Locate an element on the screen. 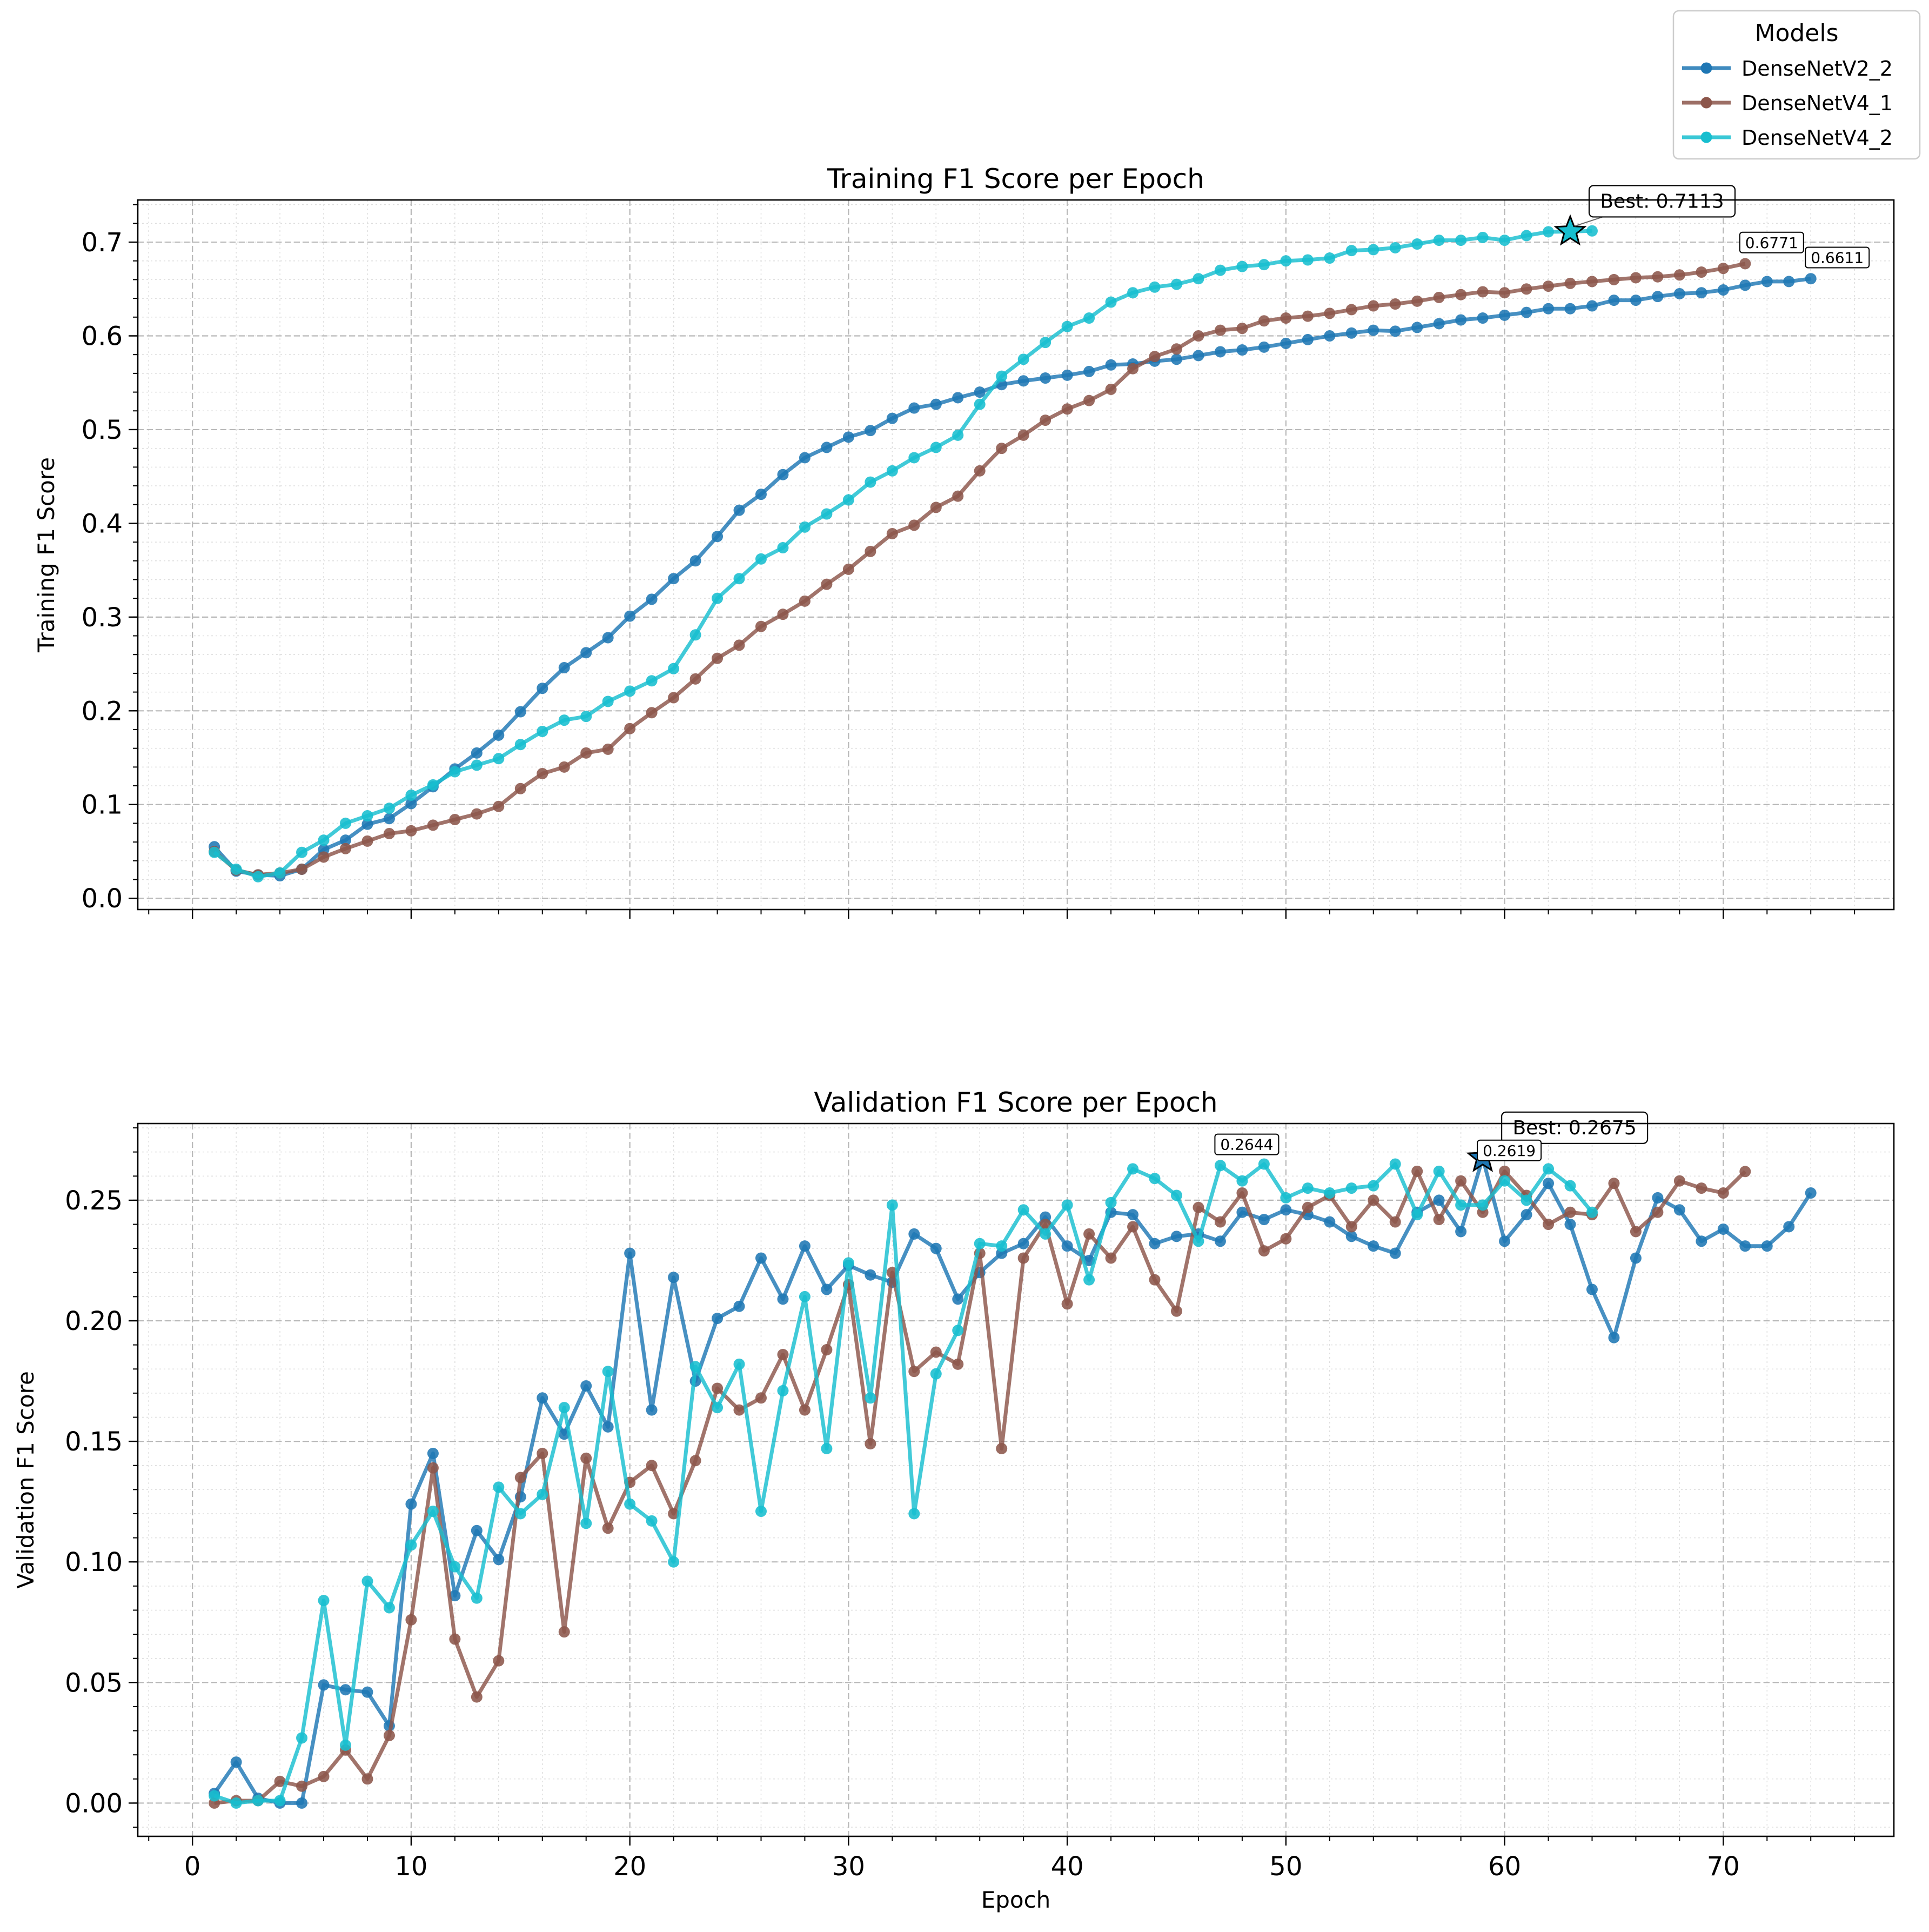 The width and height of the screenshot is (1929, 1932). training-y-tick-label: 0.6 is located at coordinates (102, 336).